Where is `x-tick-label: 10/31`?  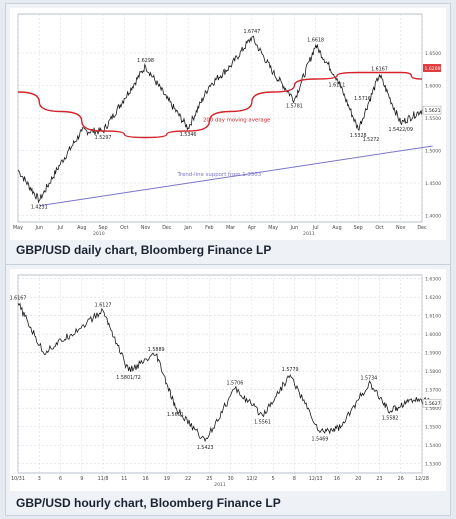 x-tick-label: 10/31 is located at coordinates (18, 479).